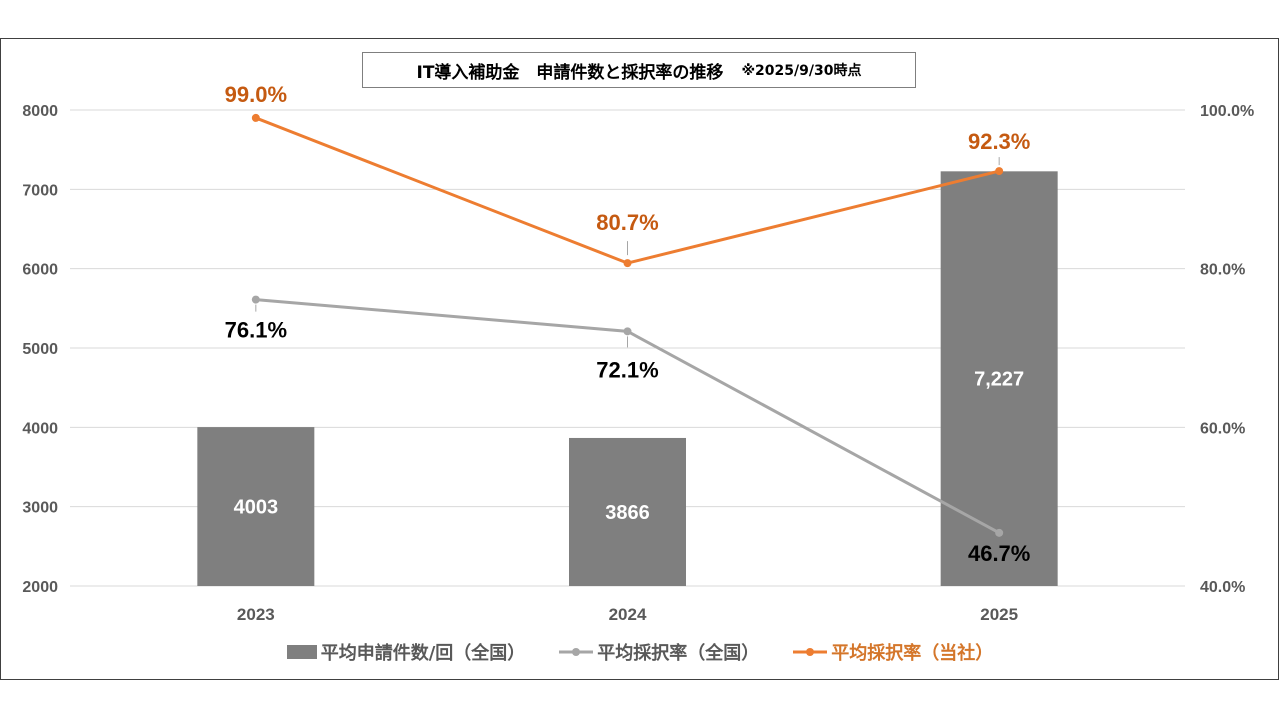 This screenshot has height=720, width=1280. What do you see at coordinates (912, 653) in the screenshot?
I see `legend-label-company-rate: 平均採択率（当社）` at bounding box center [912, 653].